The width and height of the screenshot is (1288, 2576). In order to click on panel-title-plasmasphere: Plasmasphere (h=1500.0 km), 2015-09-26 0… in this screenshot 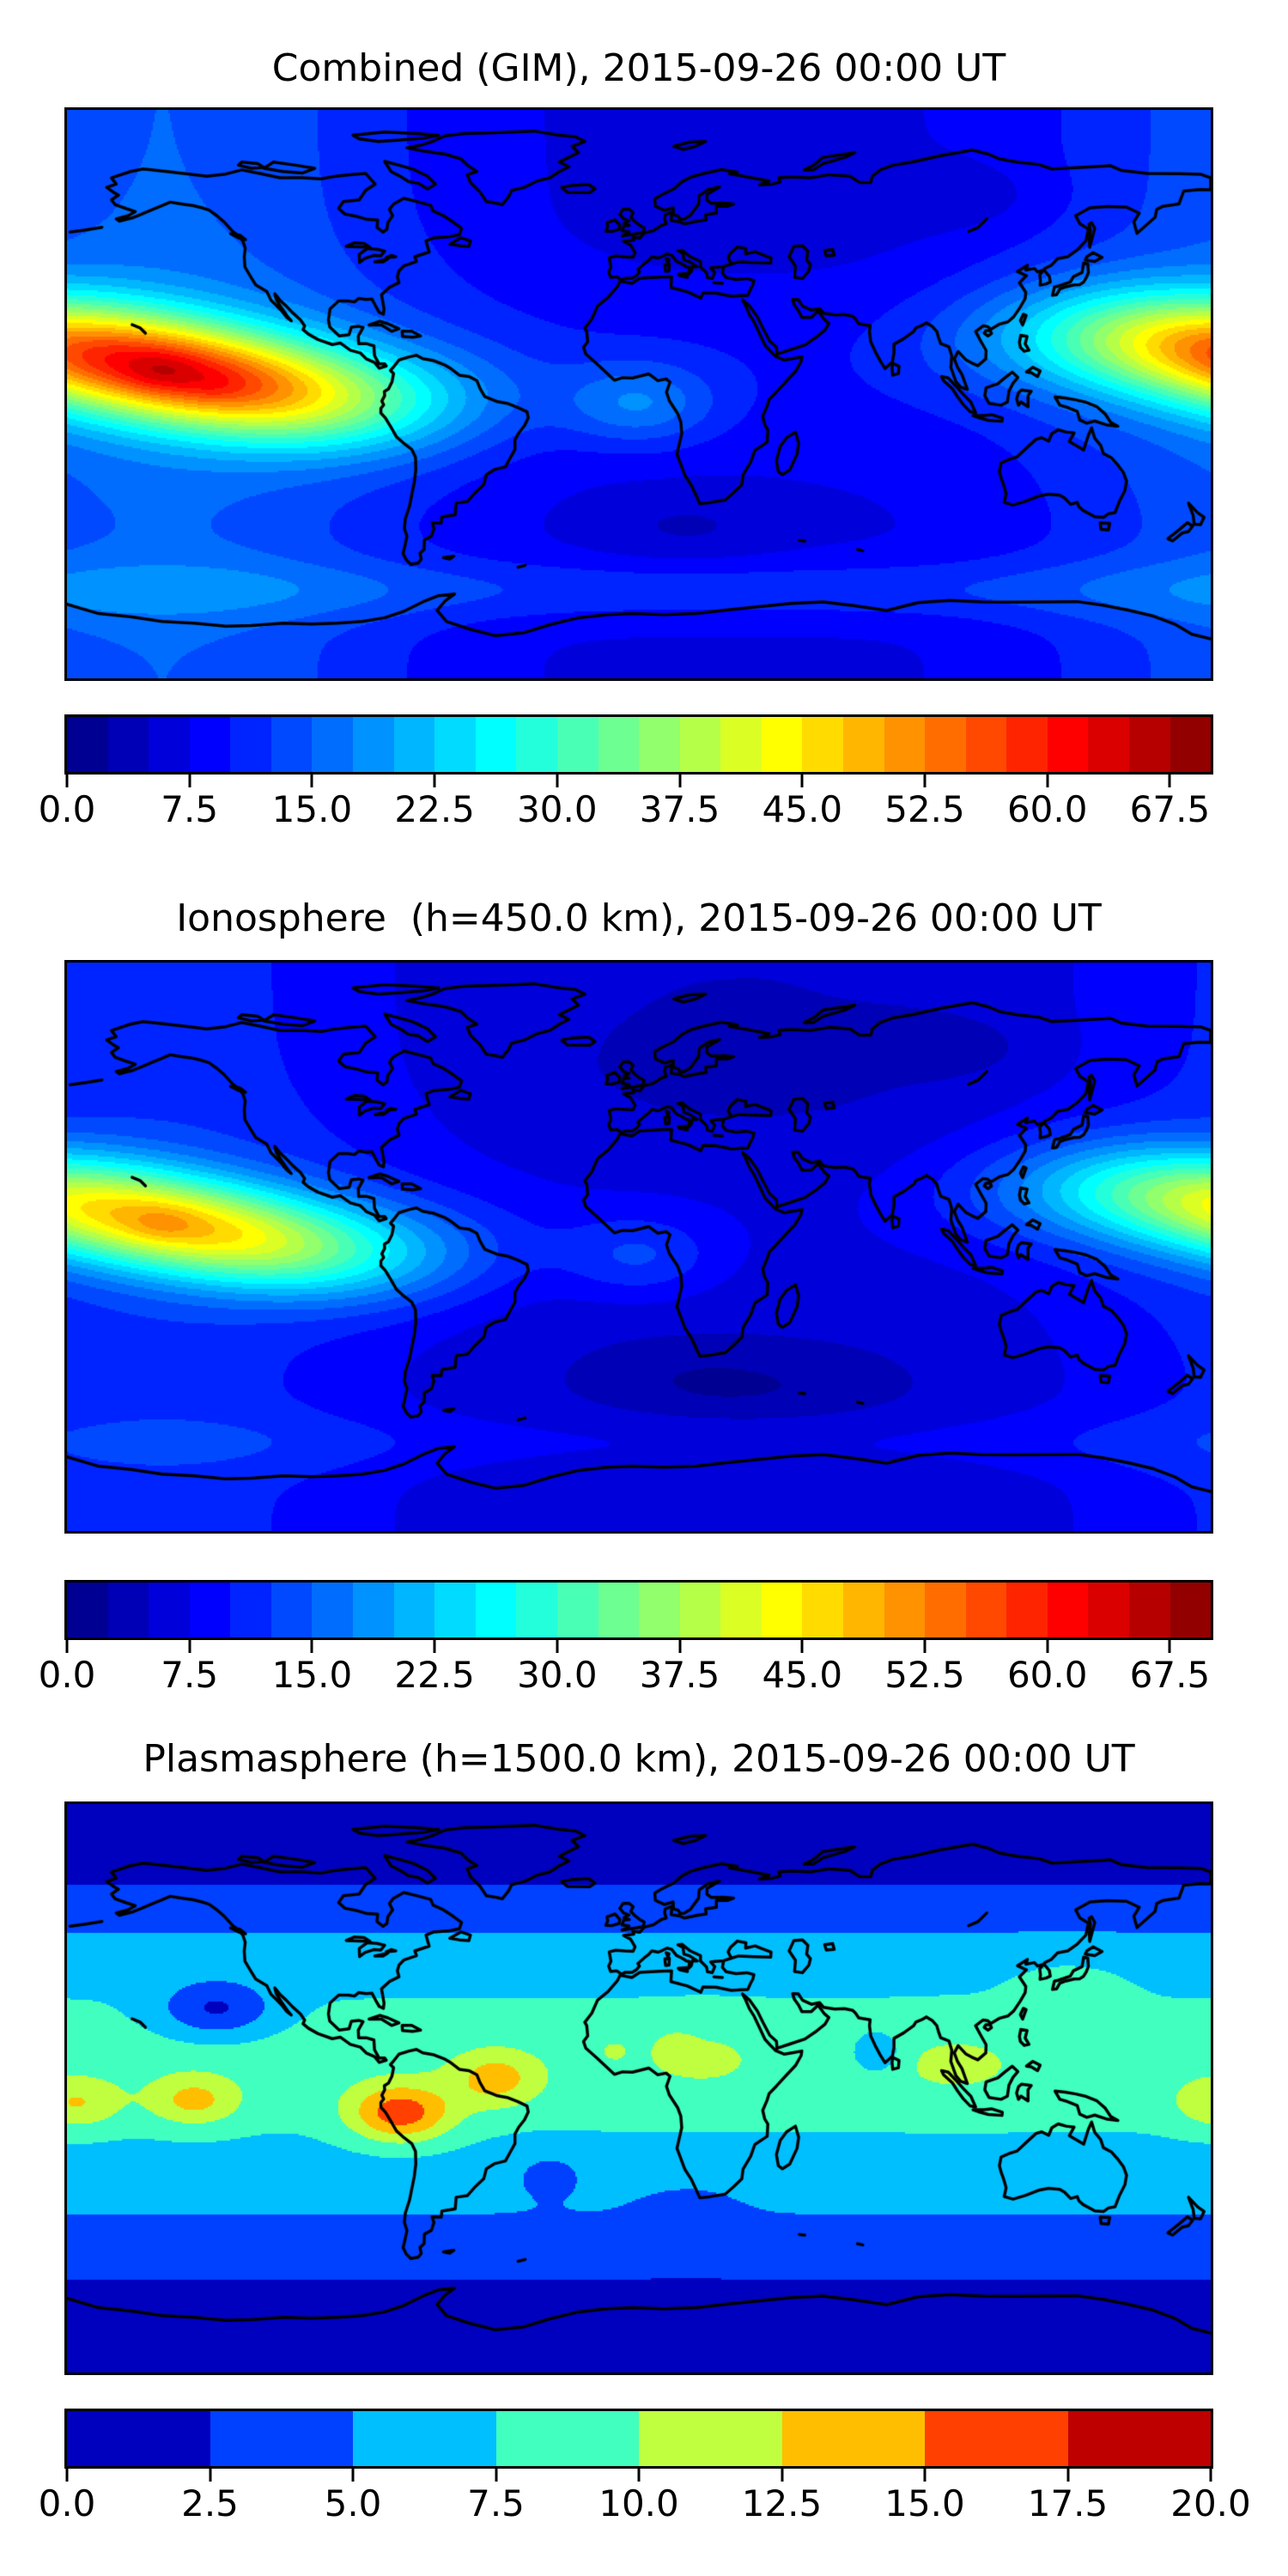, I will do `click(639, 1759)`.